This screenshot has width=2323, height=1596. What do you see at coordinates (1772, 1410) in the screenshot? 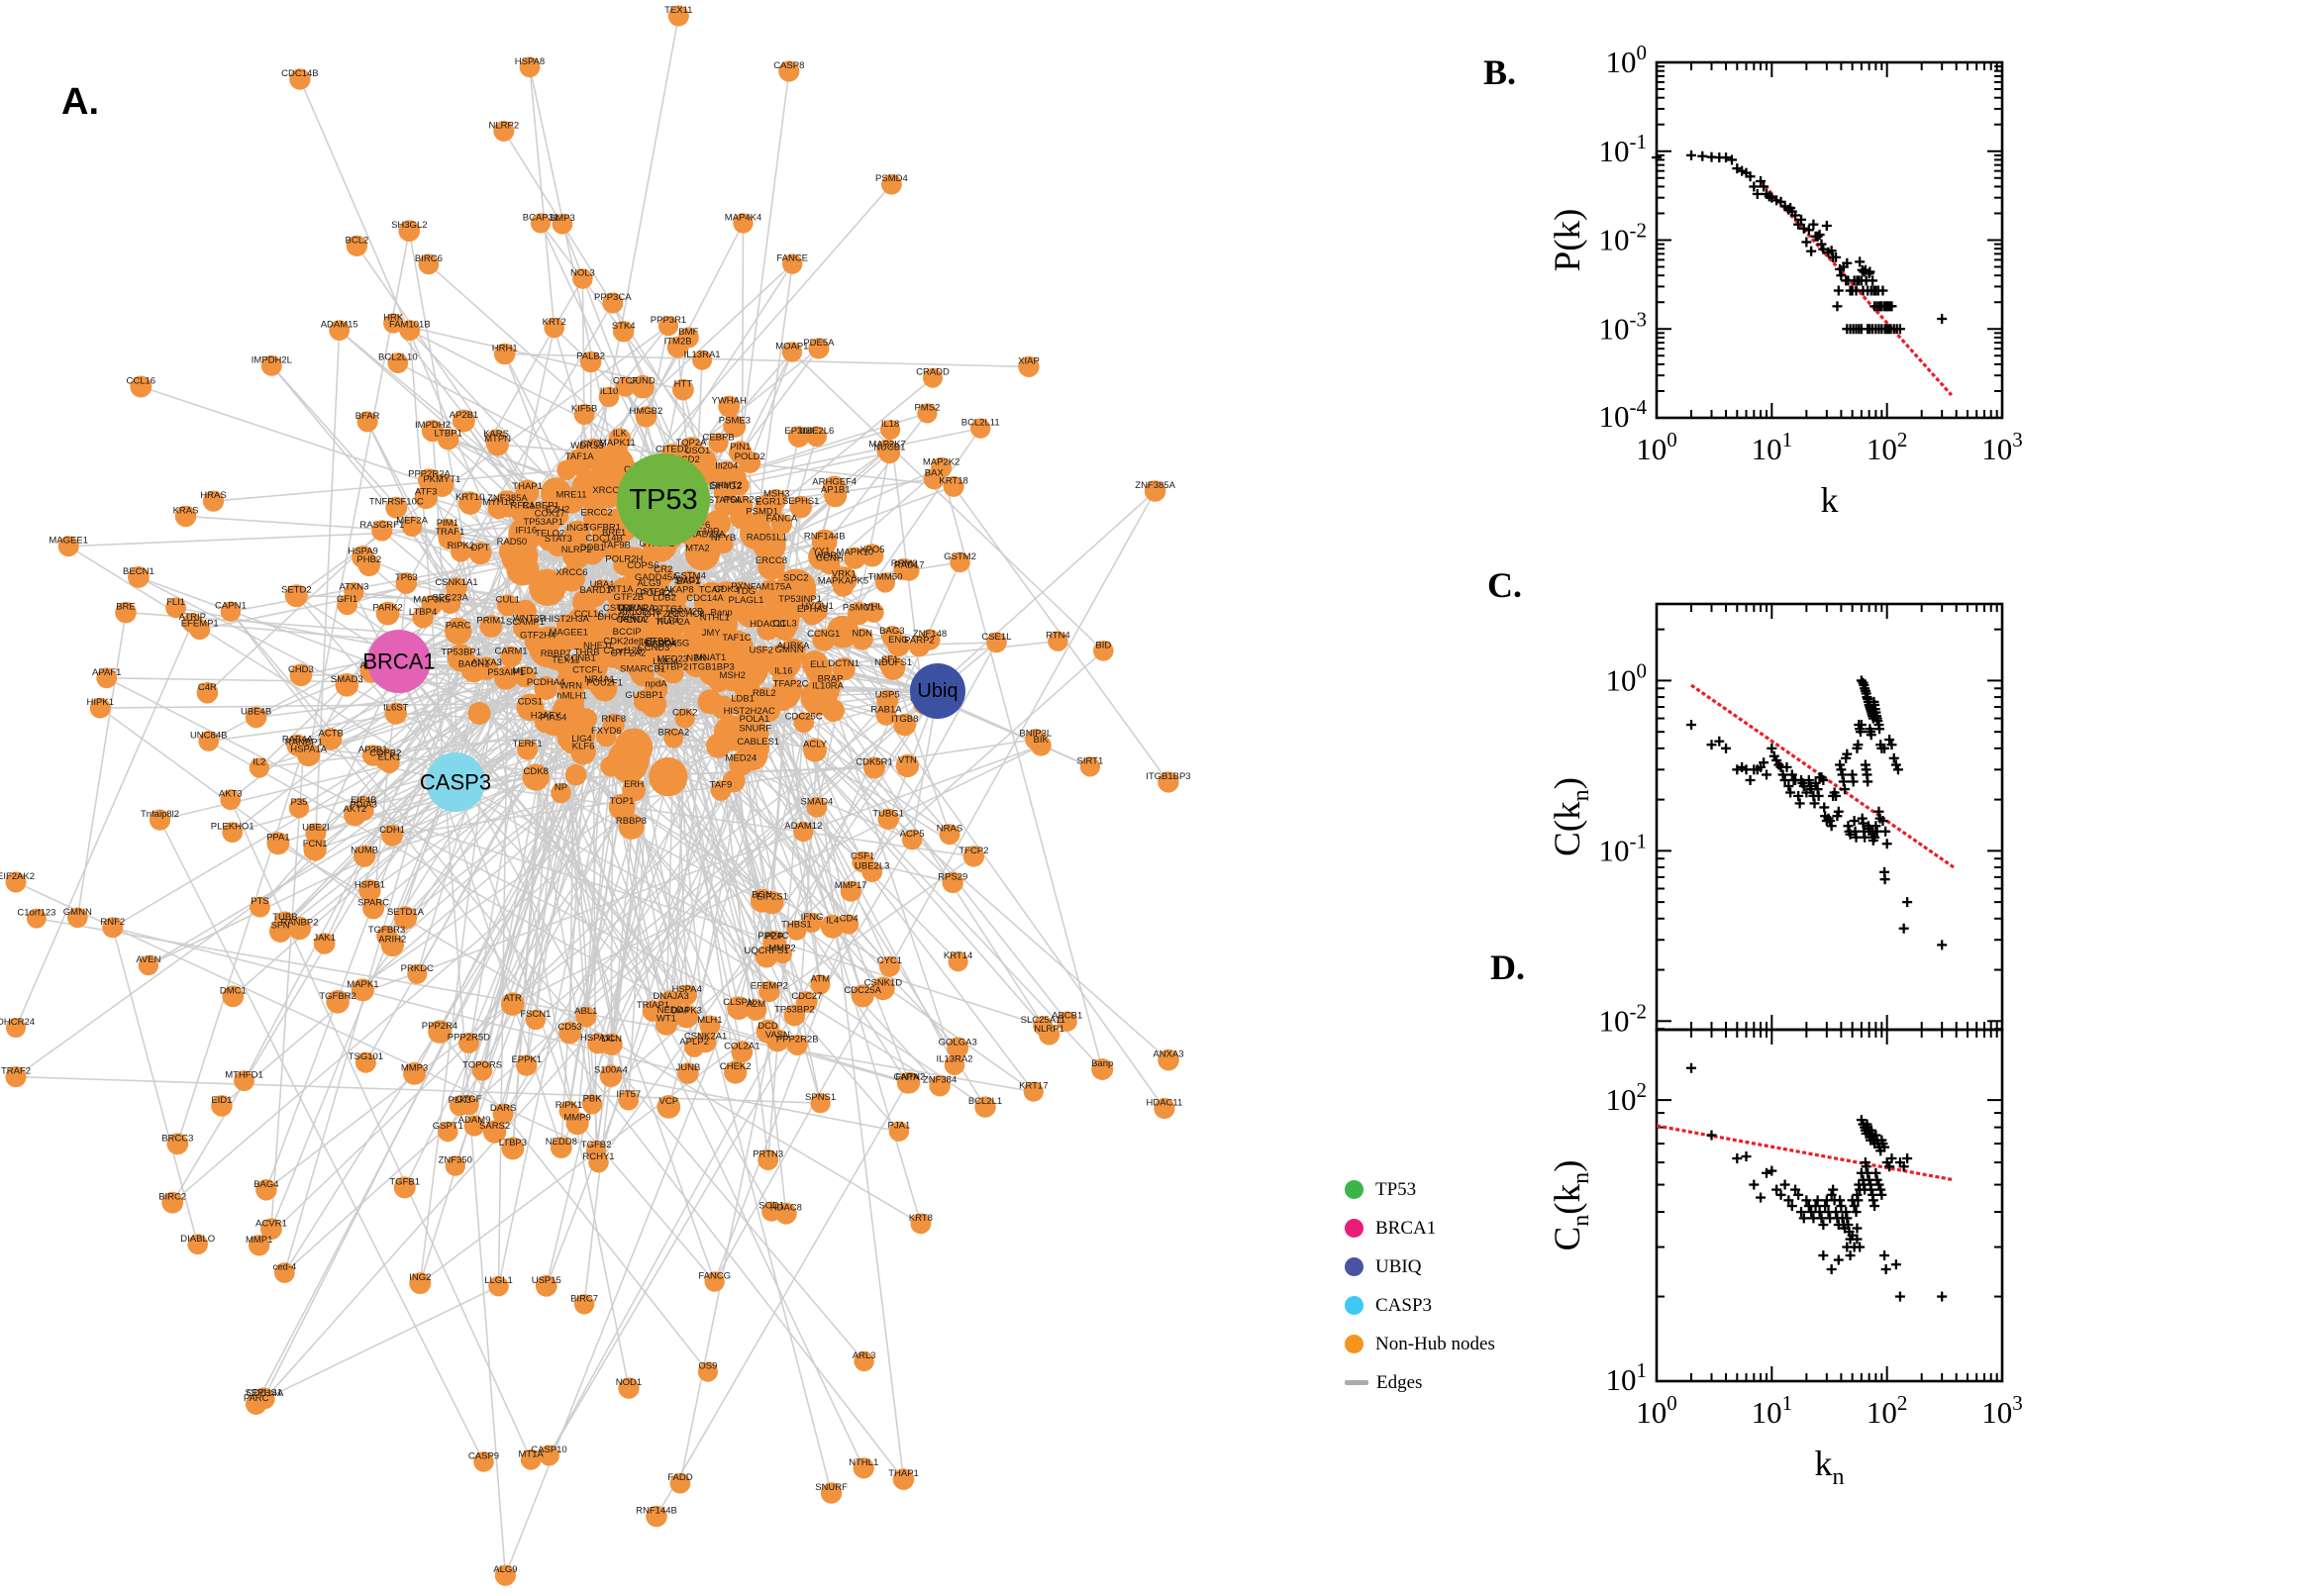
I see `tick-label: 10¹` at bounding box center [1772, 1410].